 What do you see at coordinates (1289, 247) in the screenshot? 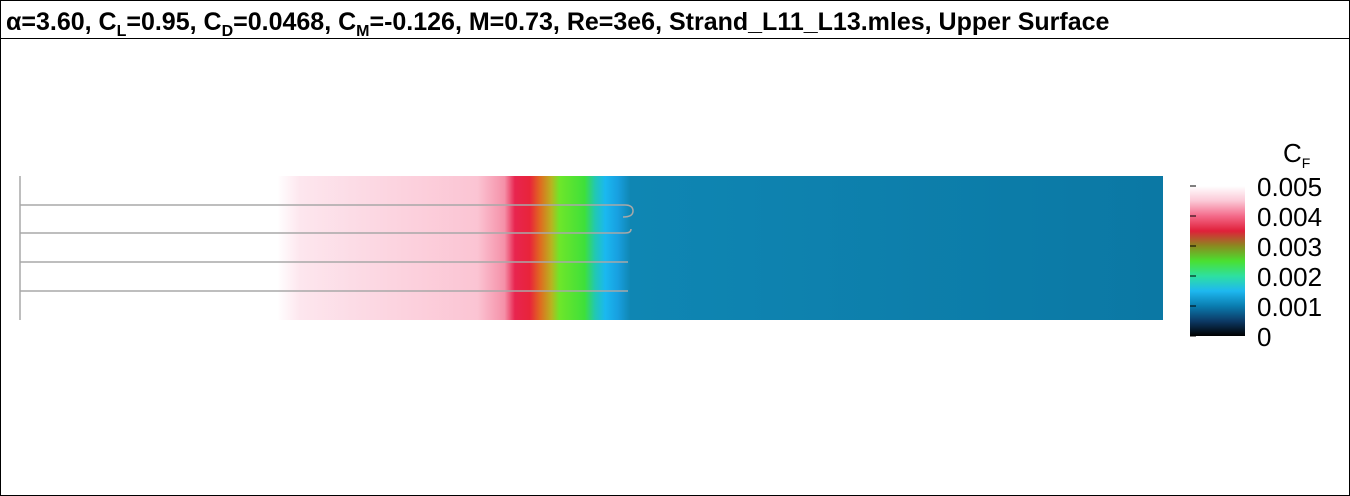
I see `colorbar-tick-label: 0.003` at bounding box center [1289, 247].